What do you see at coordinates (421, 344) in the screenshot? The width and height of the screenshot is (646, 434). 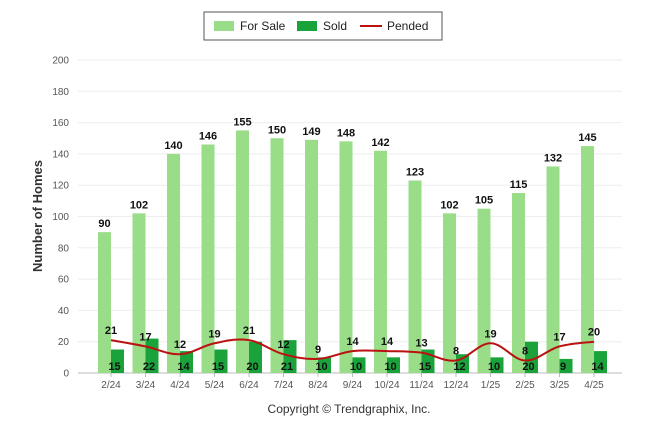 I see `pended-value-label: 13` at bounding box center [421, 344].